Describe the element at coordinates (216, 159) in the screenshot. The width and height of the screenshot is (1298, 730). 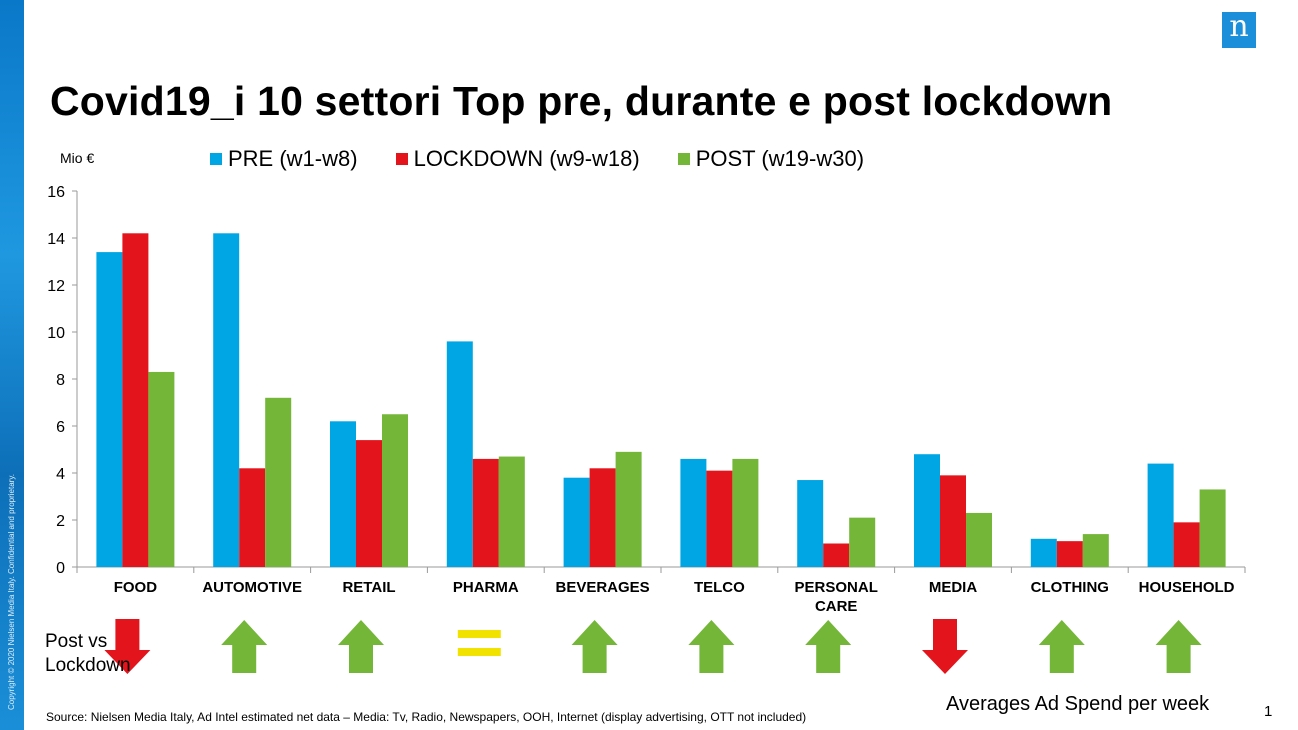
I see `legend-swatch-pre` at that location.